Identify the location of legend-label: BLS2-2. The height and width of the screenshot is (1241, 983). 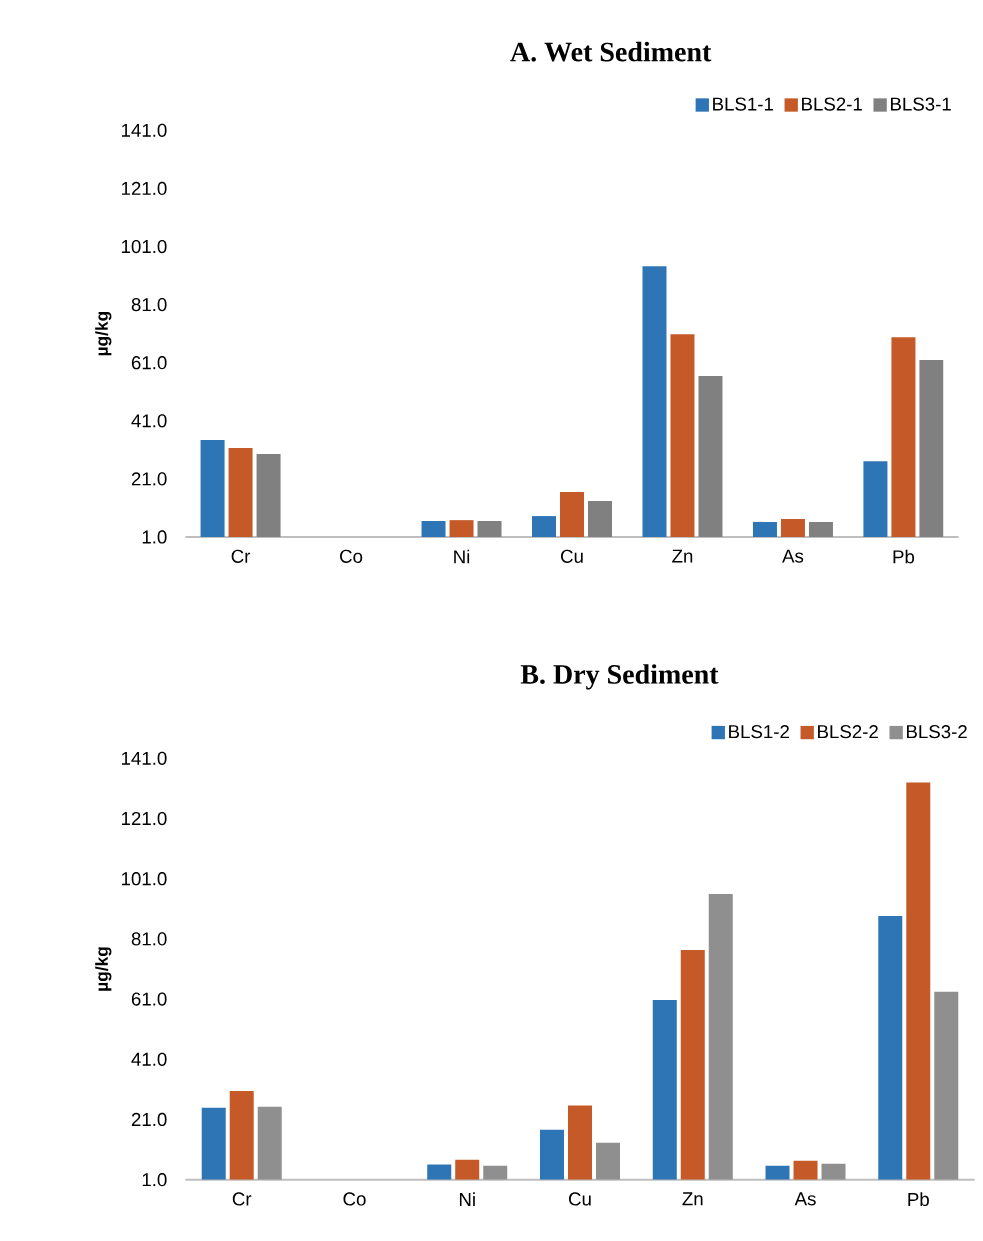
(848, 732).